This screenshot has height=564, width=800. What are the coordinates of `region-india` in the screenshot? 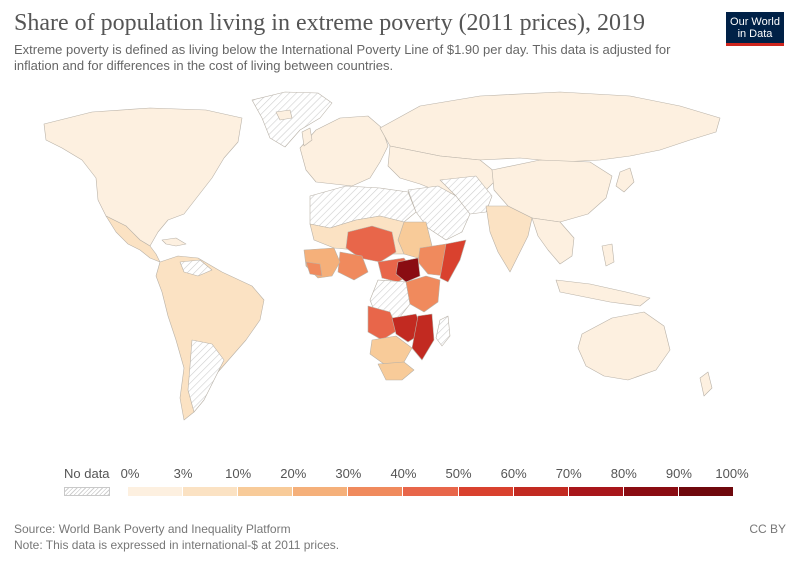 It's located at (509, 239).